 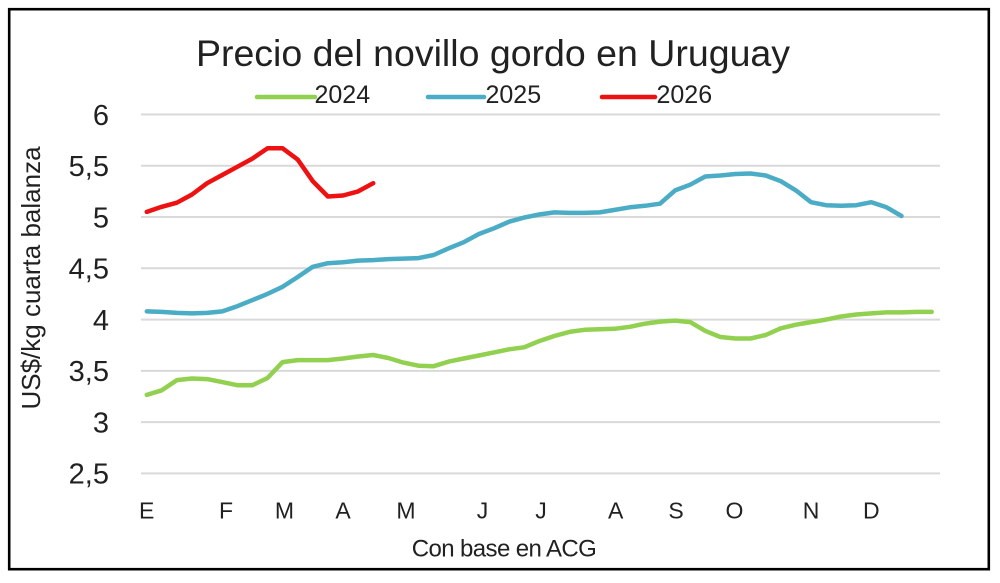 I want to click on svg-text: US$/kg cuarta balanza, so click(x=31, y=278).